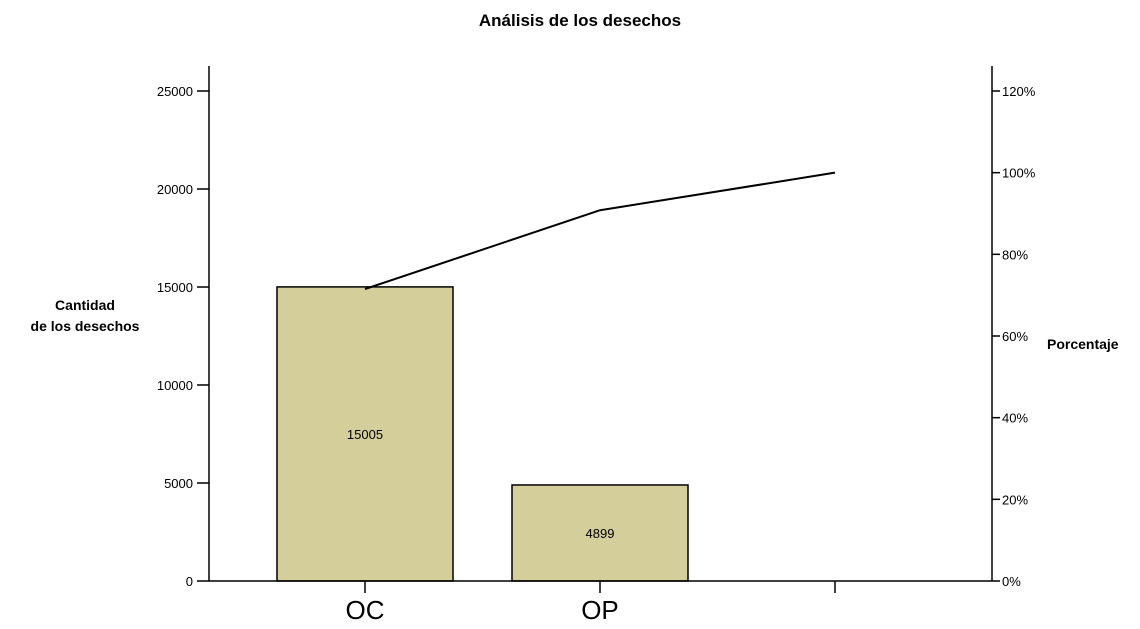 The image size is (1140, 629). Describe the element at coordinates (175, 287) in the screenshot. I see `y-tick-label-15000: 15000` at that location.